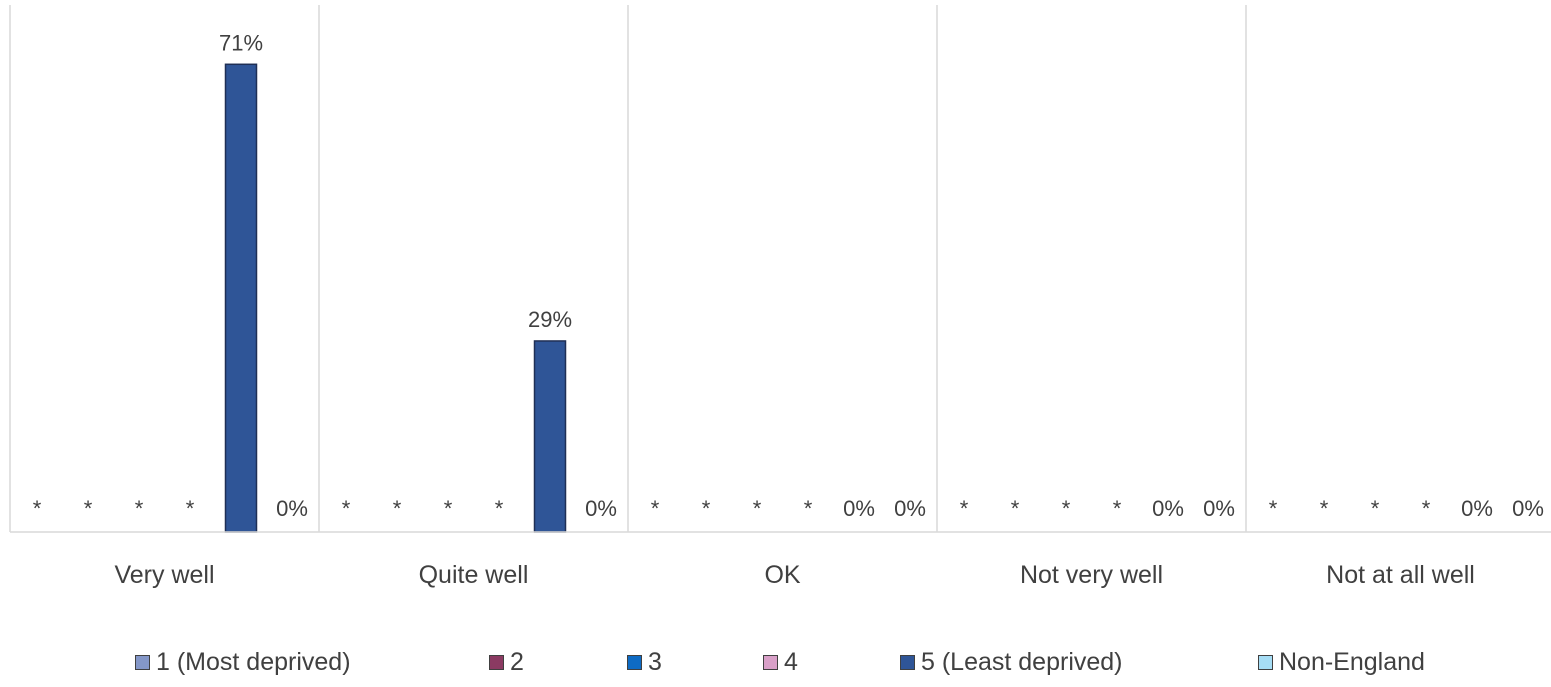 This screenshot has height=687, width=1551. What do you see at coordinates (506, 662) in the screenshot?
I see `legend-item: 2` at bounding box center [506, 662].